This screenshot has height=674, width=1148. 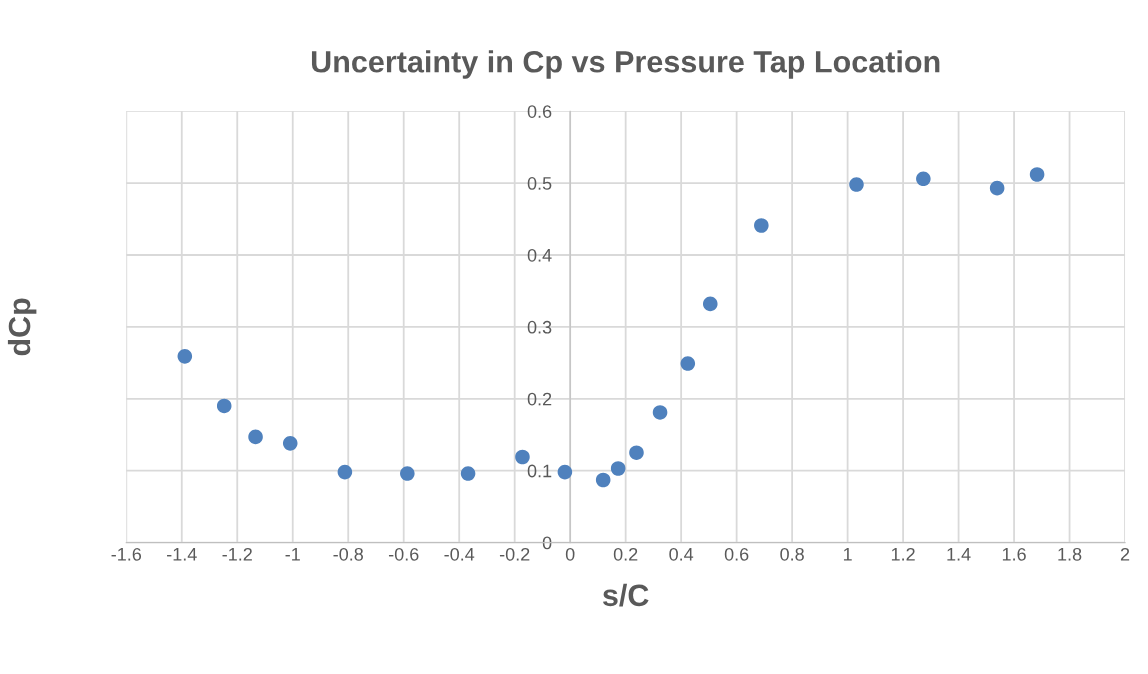 I want to click on x-tick-label: -0.4, so click(x=459, y=554).